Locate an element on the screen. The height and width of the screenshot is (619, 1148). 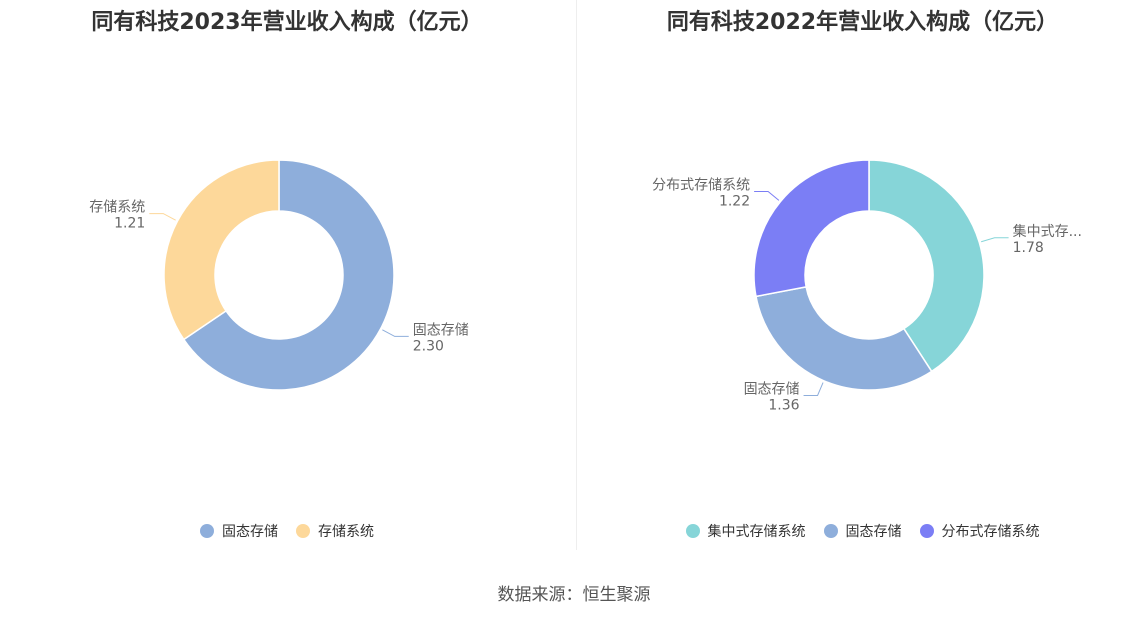
panel-divider is located at coordinates (576, 275).